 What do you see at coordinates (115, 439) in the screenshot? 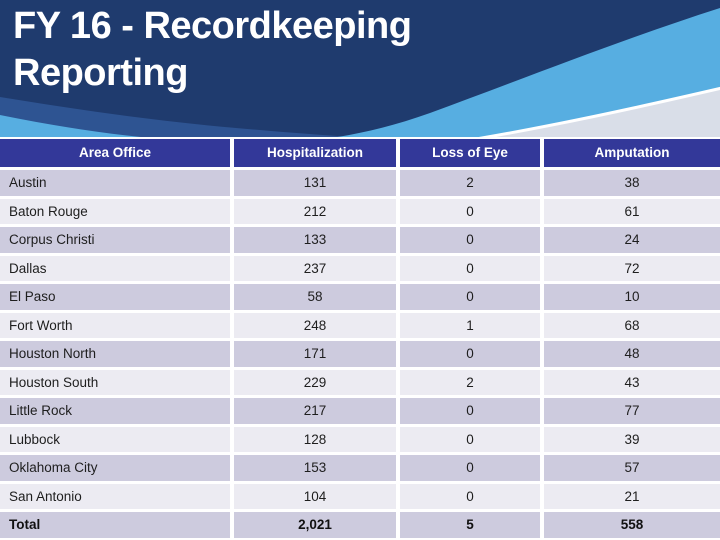
I see `area-office-cell: Lubbock` at bounding box center [115, 439].